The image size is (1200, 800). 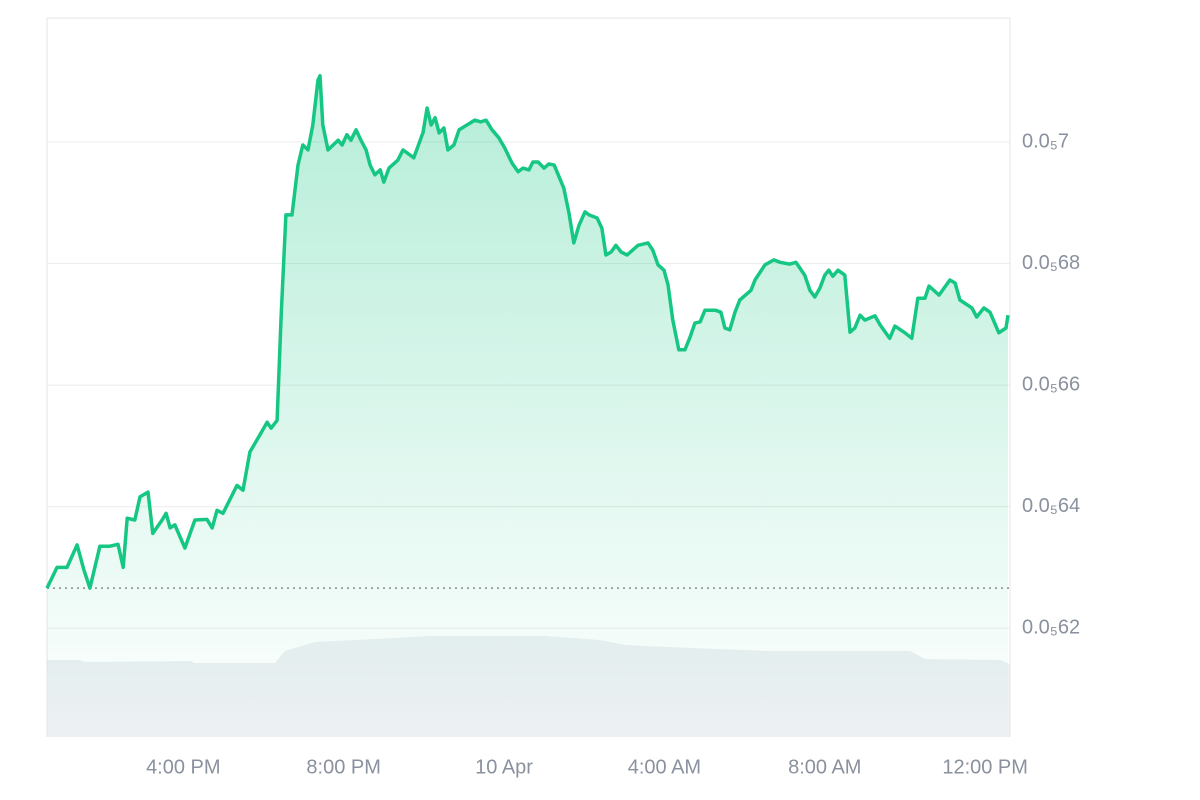 I want to click on x-tick-label: 10 Apr, so click(x=504, y=767).